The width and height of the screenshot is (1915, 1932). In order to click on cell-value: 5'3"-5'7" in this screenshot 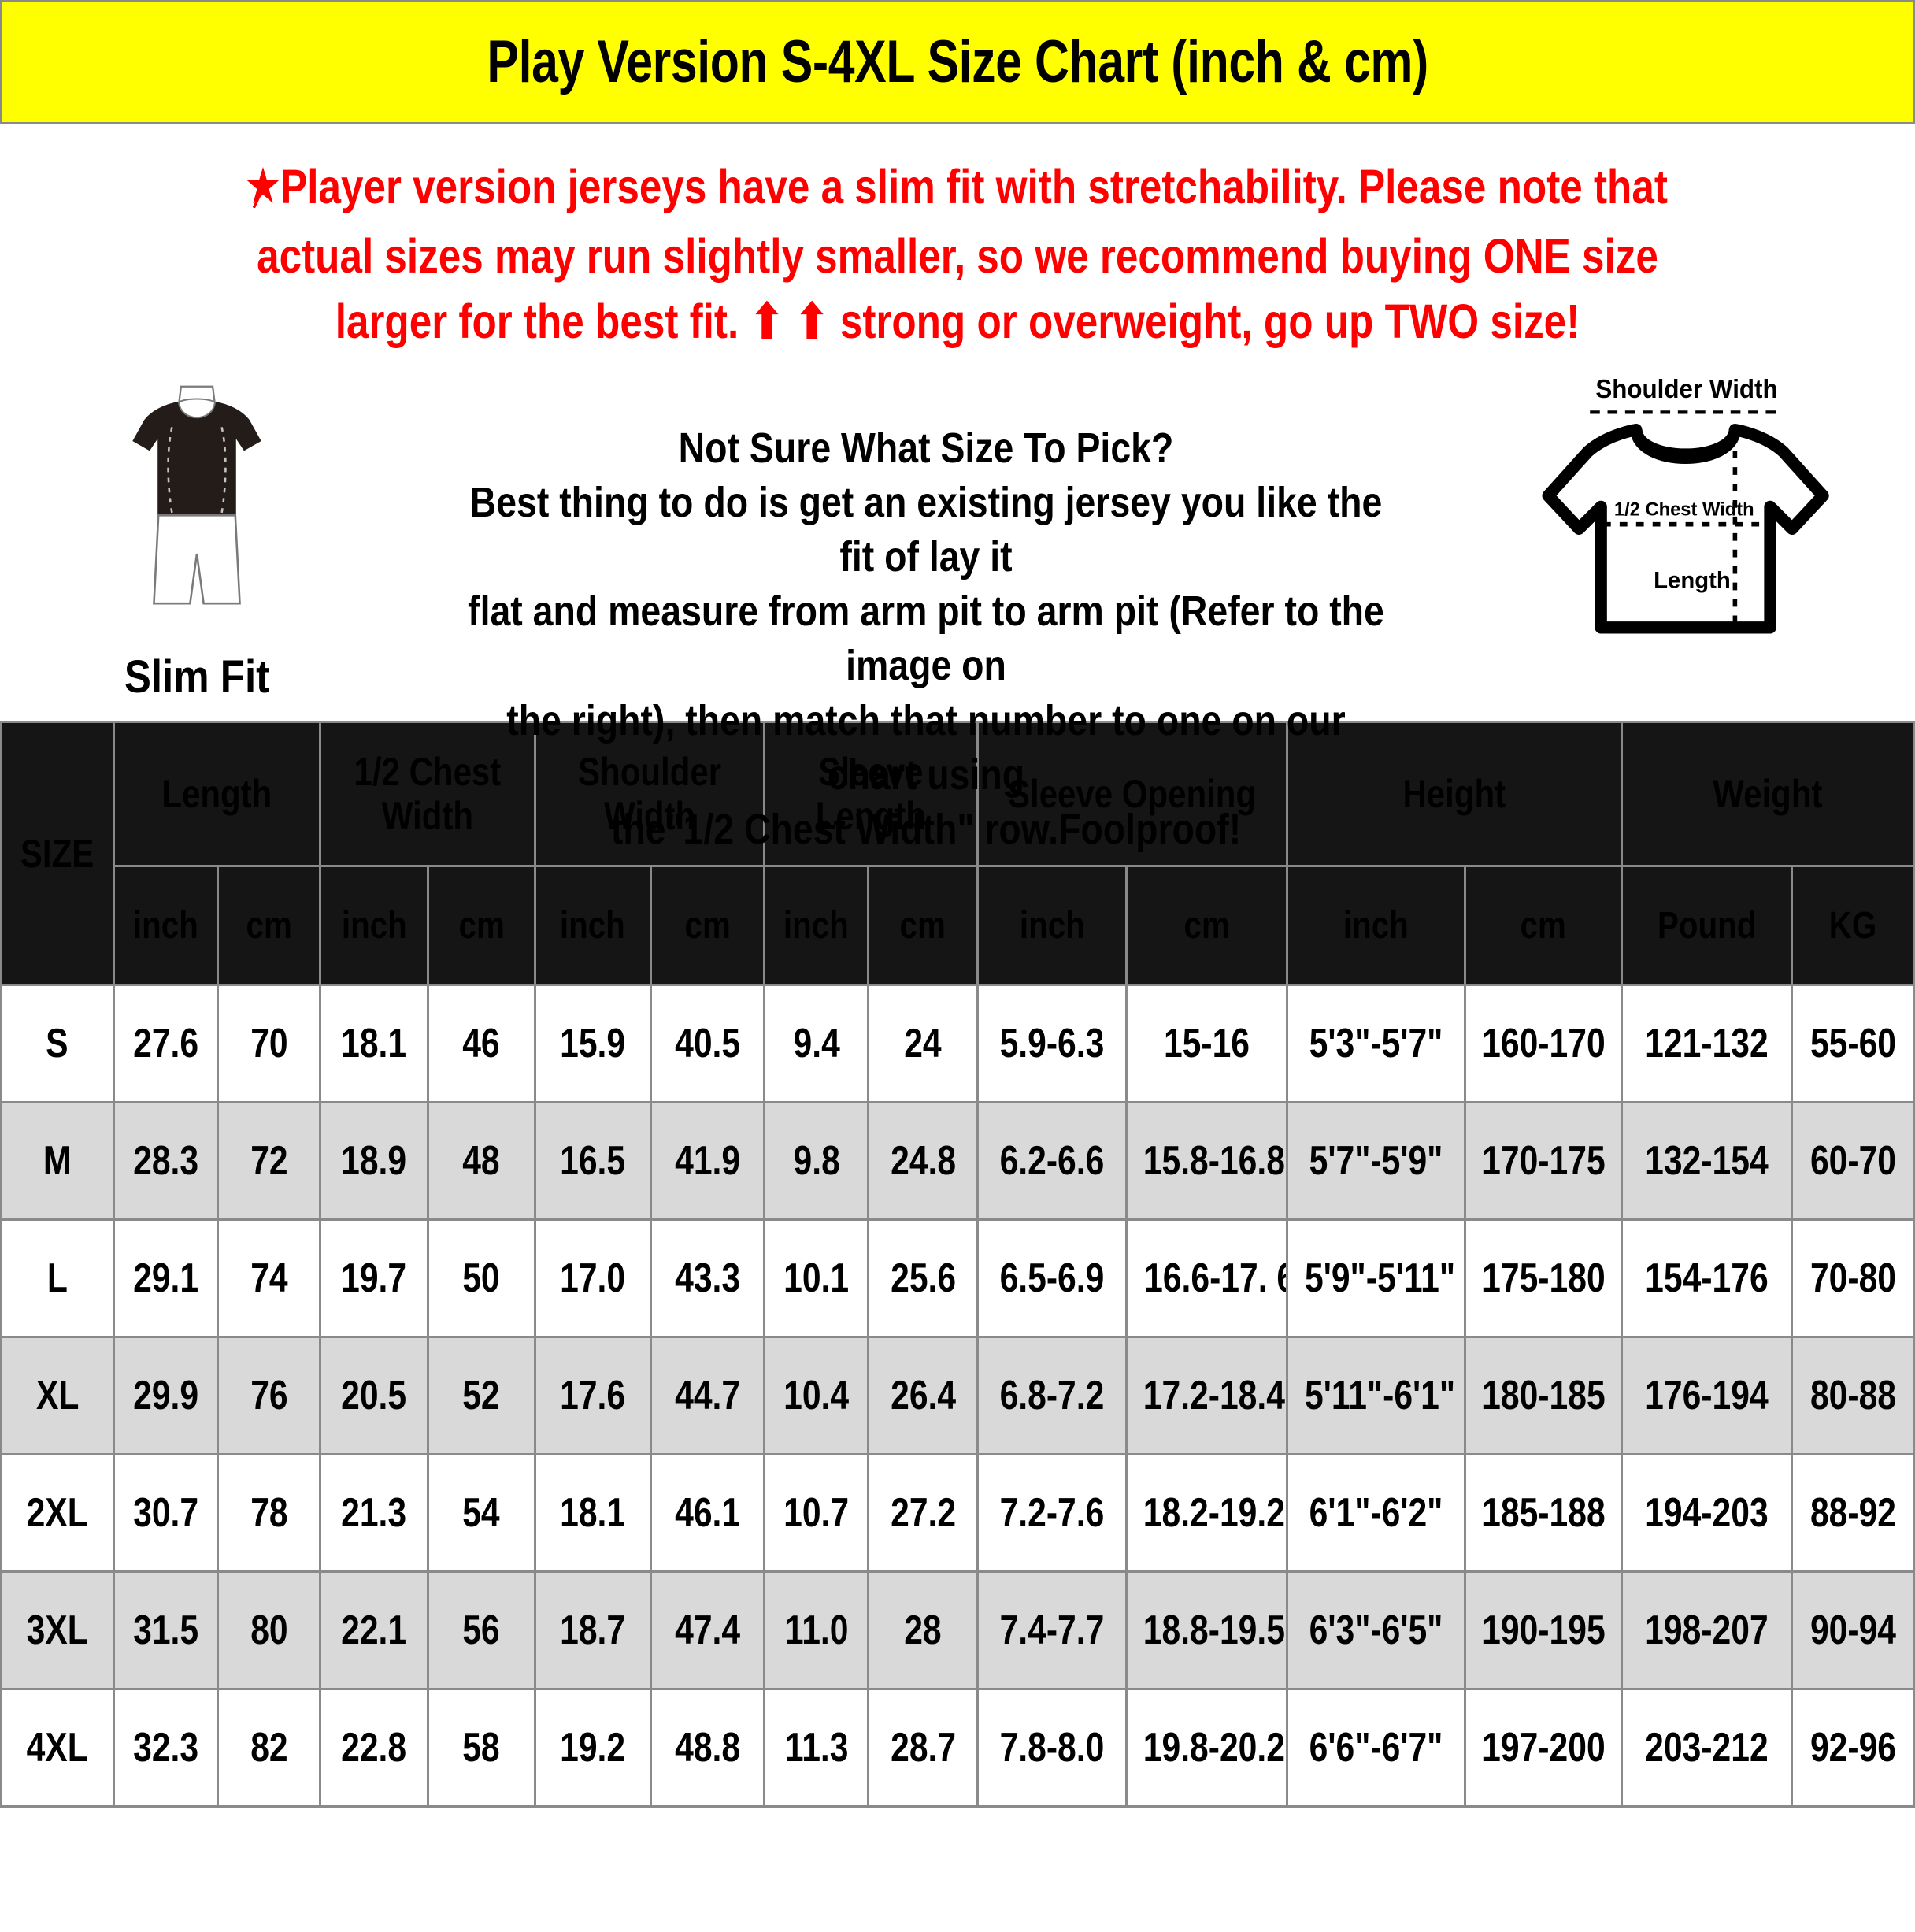, I will do `click(1375, 1044)`.